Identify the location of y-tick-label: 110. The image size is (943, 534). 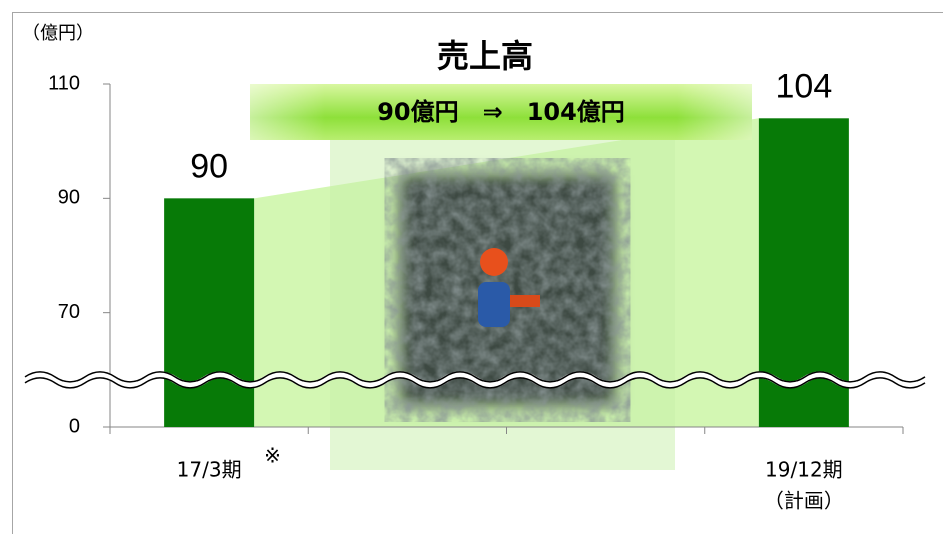
(64, 83).